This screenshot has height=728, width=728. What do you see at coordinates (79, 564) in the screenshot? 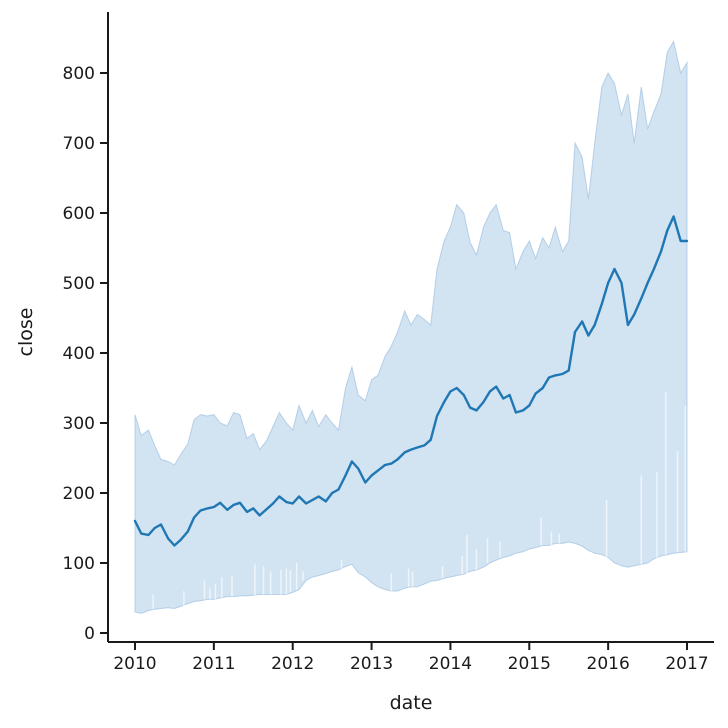
I see `y-tick-label-100: 100` at bounding box center [79, 564].